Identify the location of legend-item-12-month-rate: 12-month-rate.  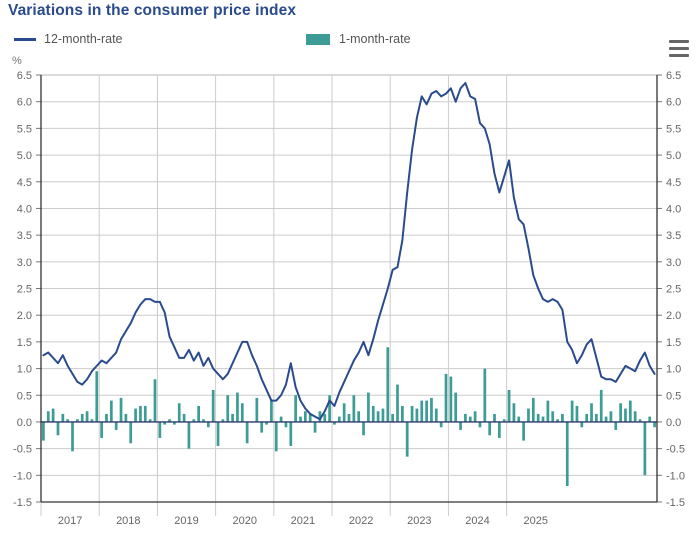
(68, 39).